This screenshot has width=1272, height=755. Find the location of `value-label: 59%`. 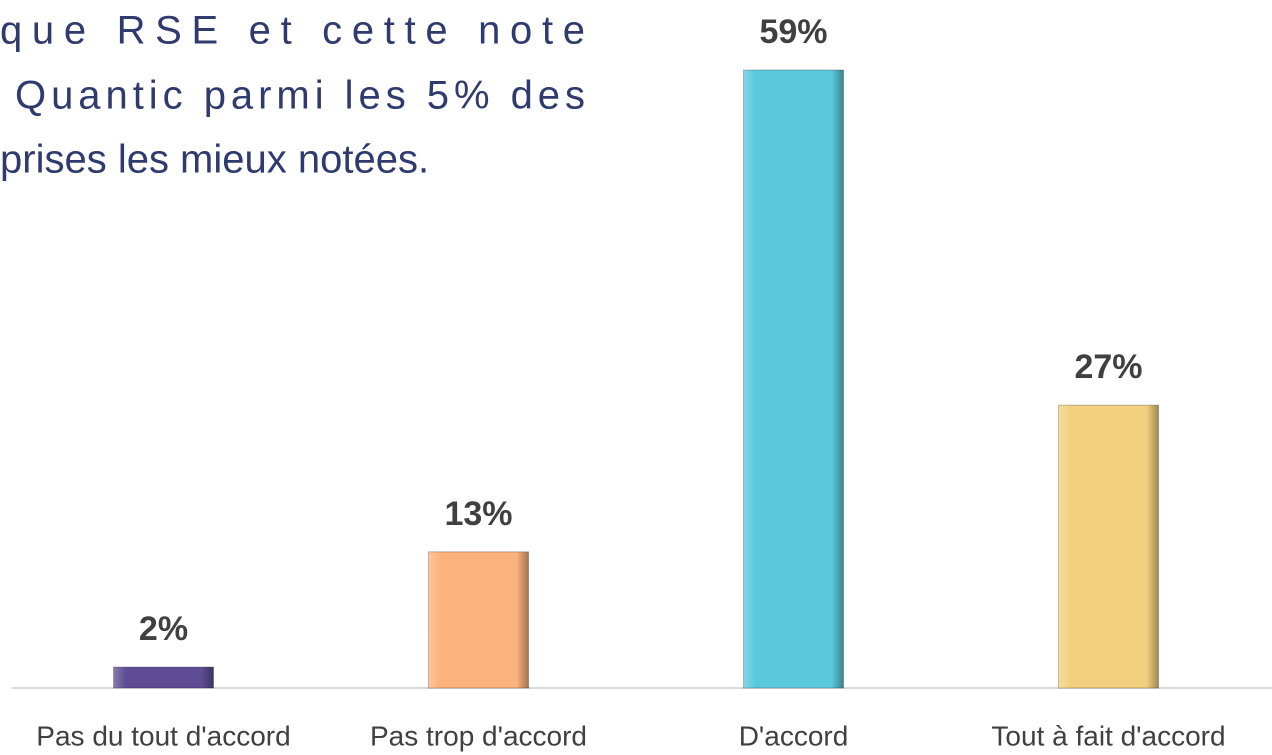

value-label: 59% is located at coordinates (793, 32).